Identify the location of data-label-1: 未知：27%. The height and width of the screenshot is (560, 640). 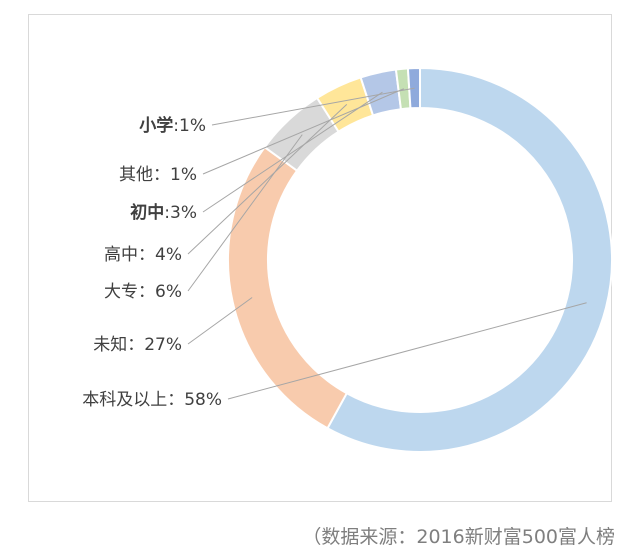
(137, 345).